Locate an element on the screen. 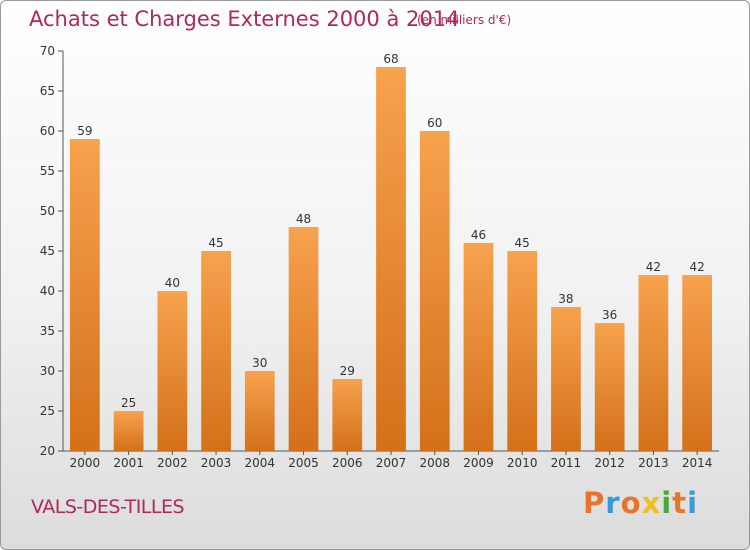  y-tick-label: 45 is located at coordinates (47, 251).